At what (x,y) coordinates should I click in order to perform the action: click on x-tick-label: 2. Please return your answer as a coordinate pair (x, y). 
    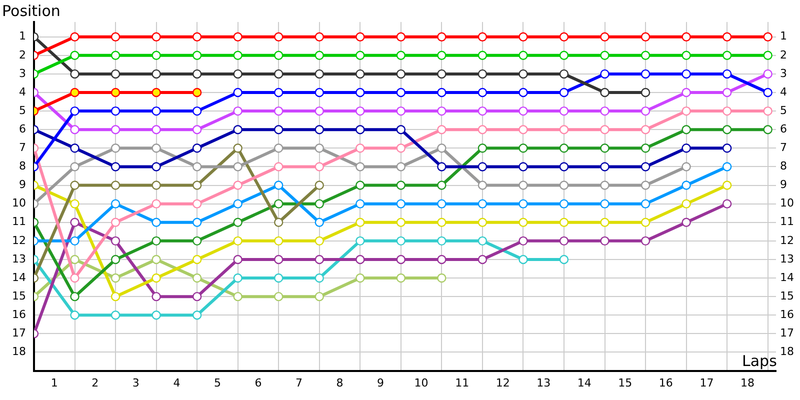
    Looking at the image, I should click on (95, 383).